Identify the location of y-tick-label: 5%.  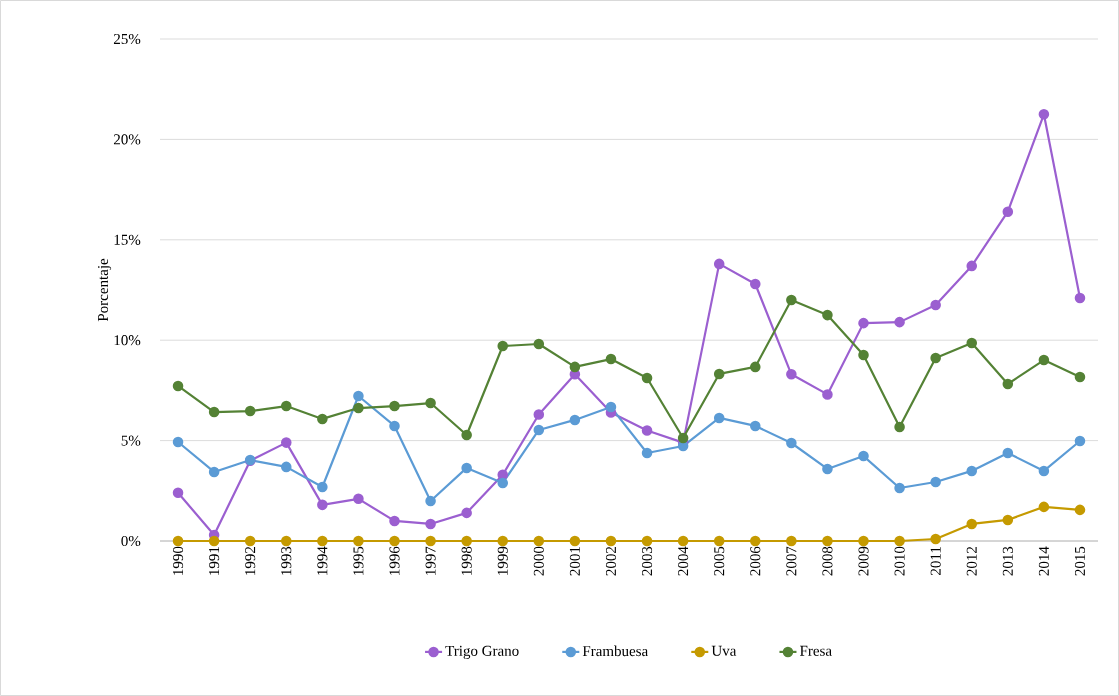
(131, 440).